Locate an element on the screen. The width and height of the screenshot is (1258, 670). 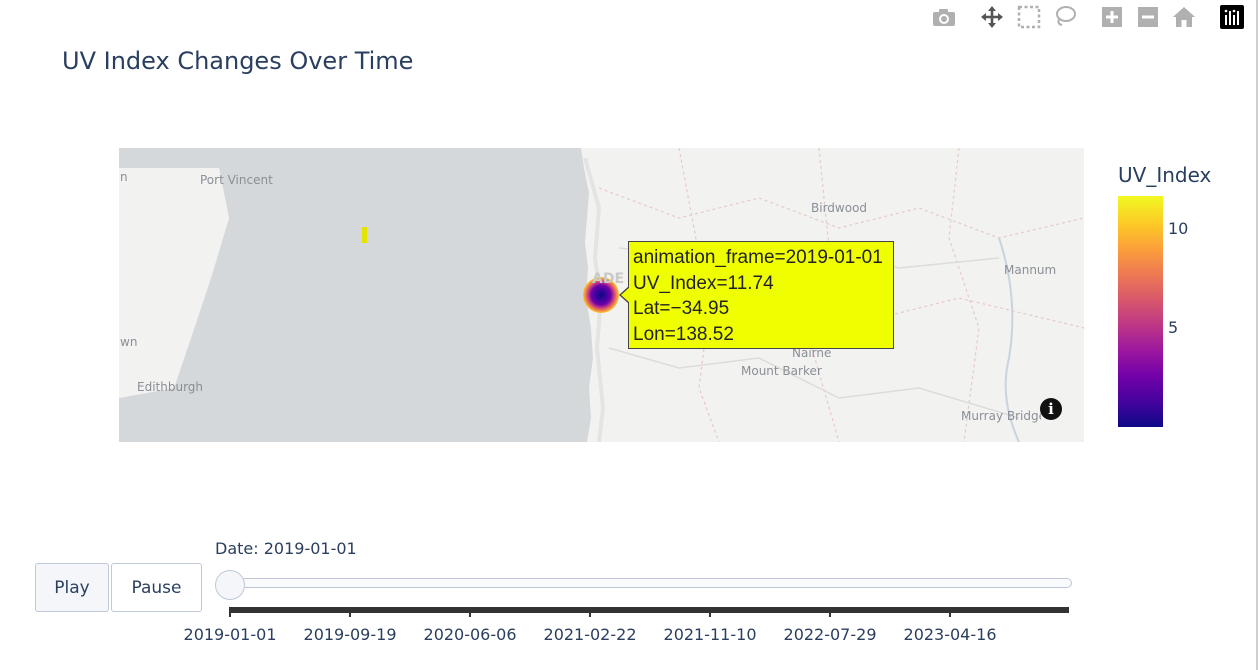
tooltip-frame: animation_frame=2019-01-01 is located at coordinates (758, 257).